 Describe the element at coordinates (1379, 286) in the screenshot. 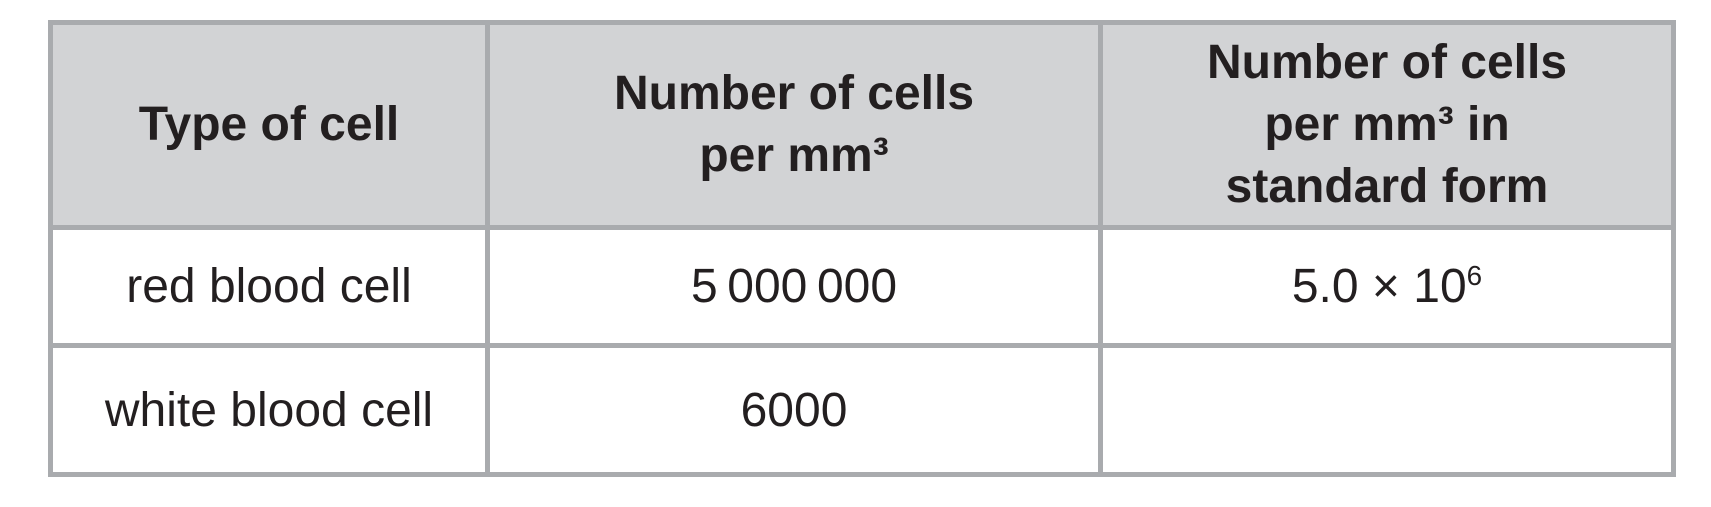

I see `standard-form-base: 5.0 × 10` at that location.